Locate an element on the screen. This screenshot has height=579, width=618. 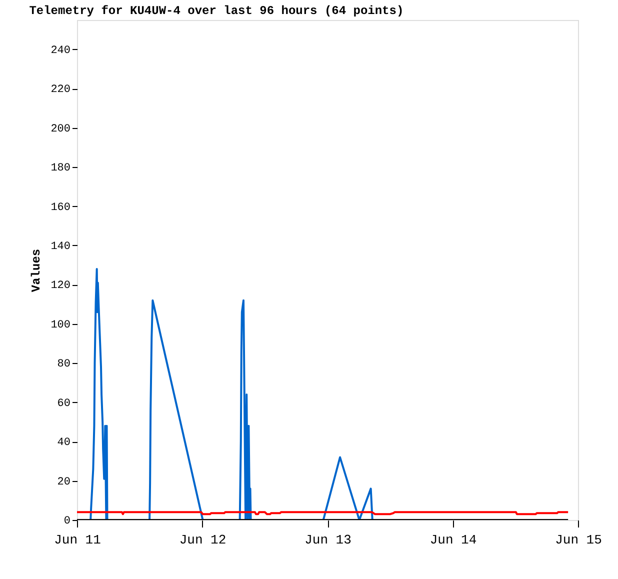
y-tick-label: 200 is located at coordinates (60, 129).